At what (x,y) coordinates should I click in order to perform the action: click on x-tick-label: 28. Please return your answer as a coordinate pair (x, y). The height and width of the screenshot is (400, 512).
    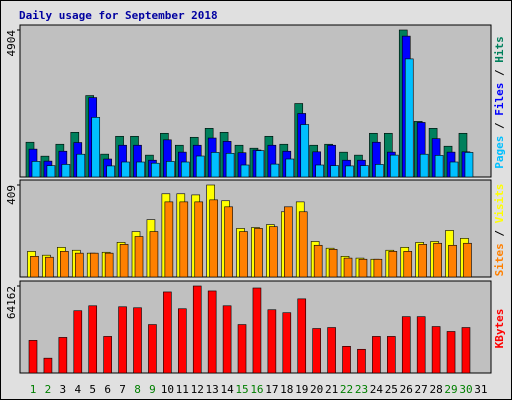
    Looking at the image, I should click on (435, 389).